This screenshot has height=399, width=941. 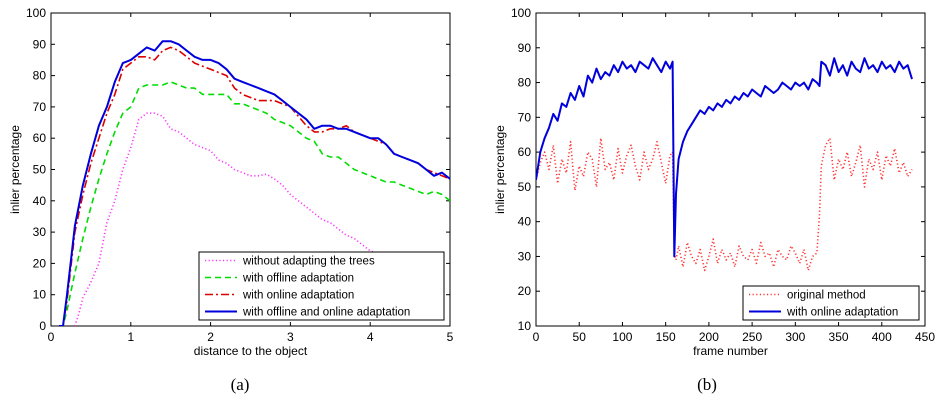 What do you see at coordinates (882, 337) in the screenshot?
I see `x-tick-label: 400` at bounding box center [882, 337].